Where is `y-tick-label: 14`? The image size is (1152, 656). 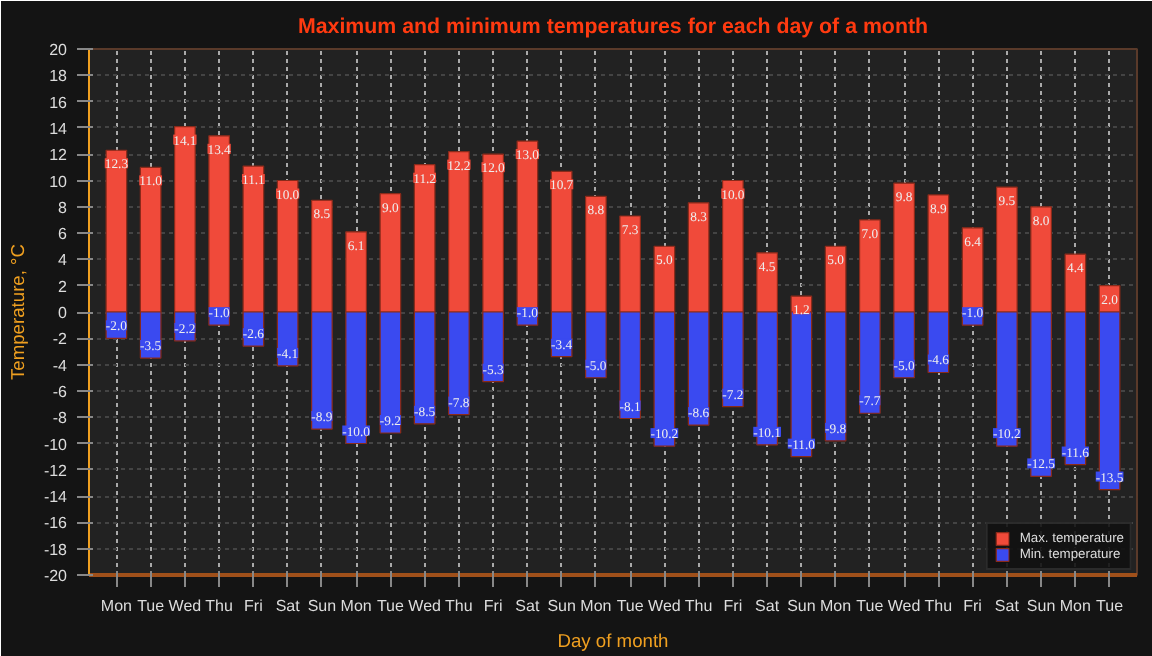 y-tick-label: 14 is located at coordinates (59, 128).